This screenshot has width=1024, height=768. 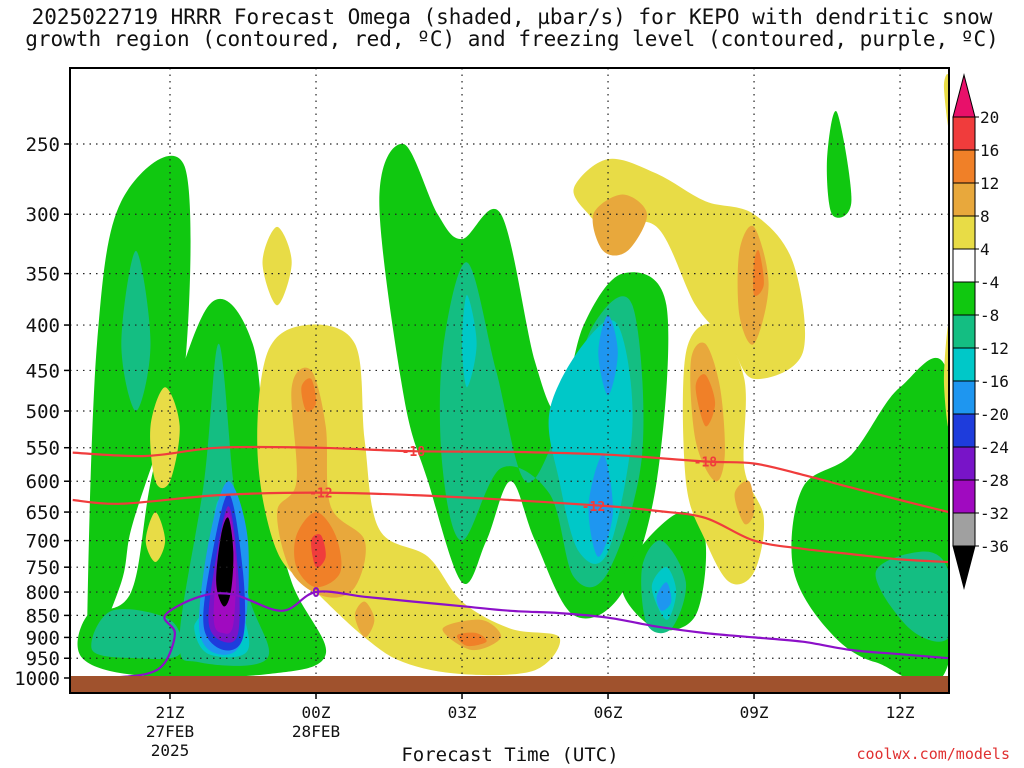 I want to click on colorbar-label-1: 16, so click(x=989, y=150).